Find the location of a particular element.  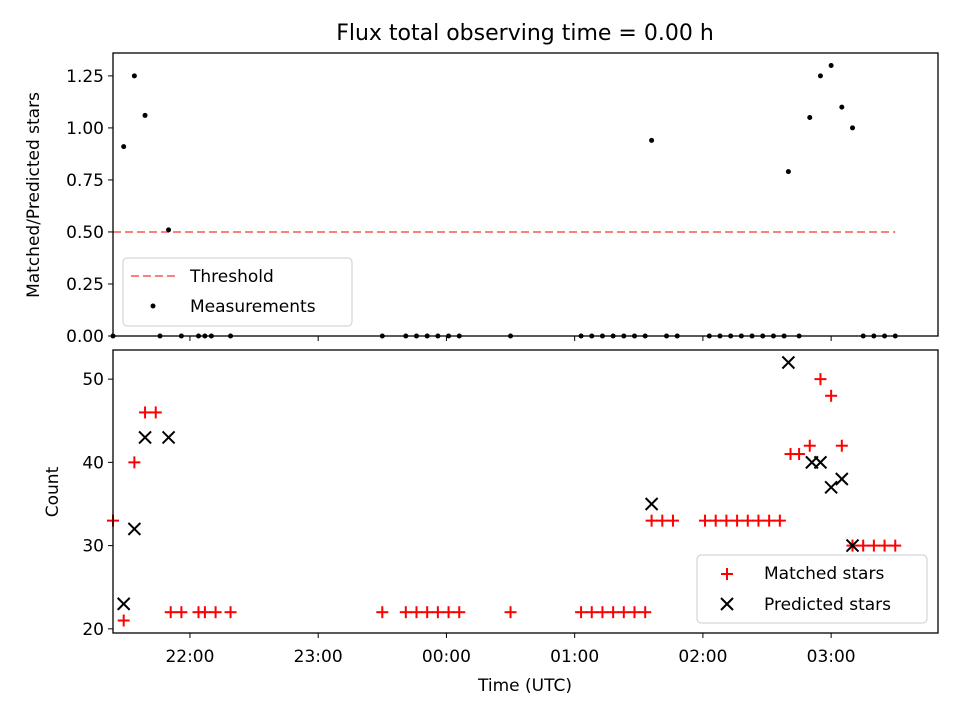

top-y-tick-label: 0.25 is located at coordinates (85, 285).